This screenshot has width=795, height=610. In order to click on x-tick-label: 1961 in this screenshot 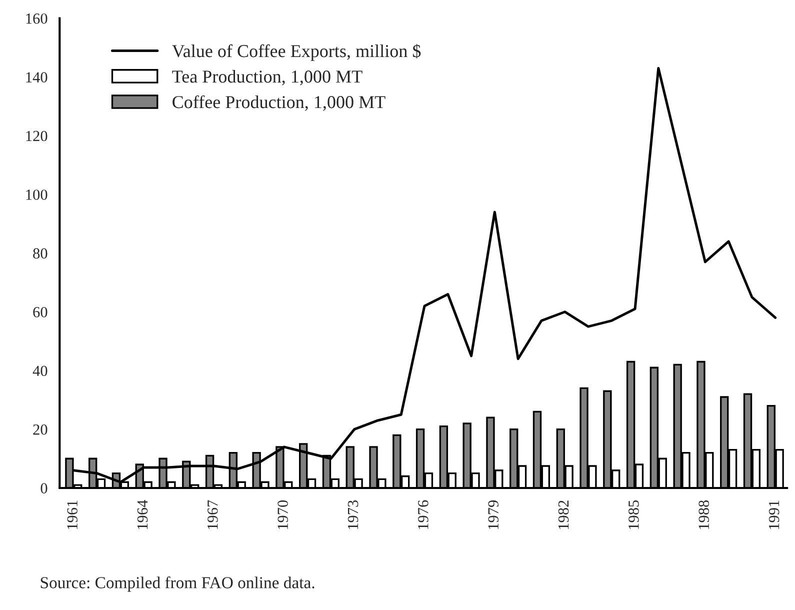, I will do `click(72, 515)`.